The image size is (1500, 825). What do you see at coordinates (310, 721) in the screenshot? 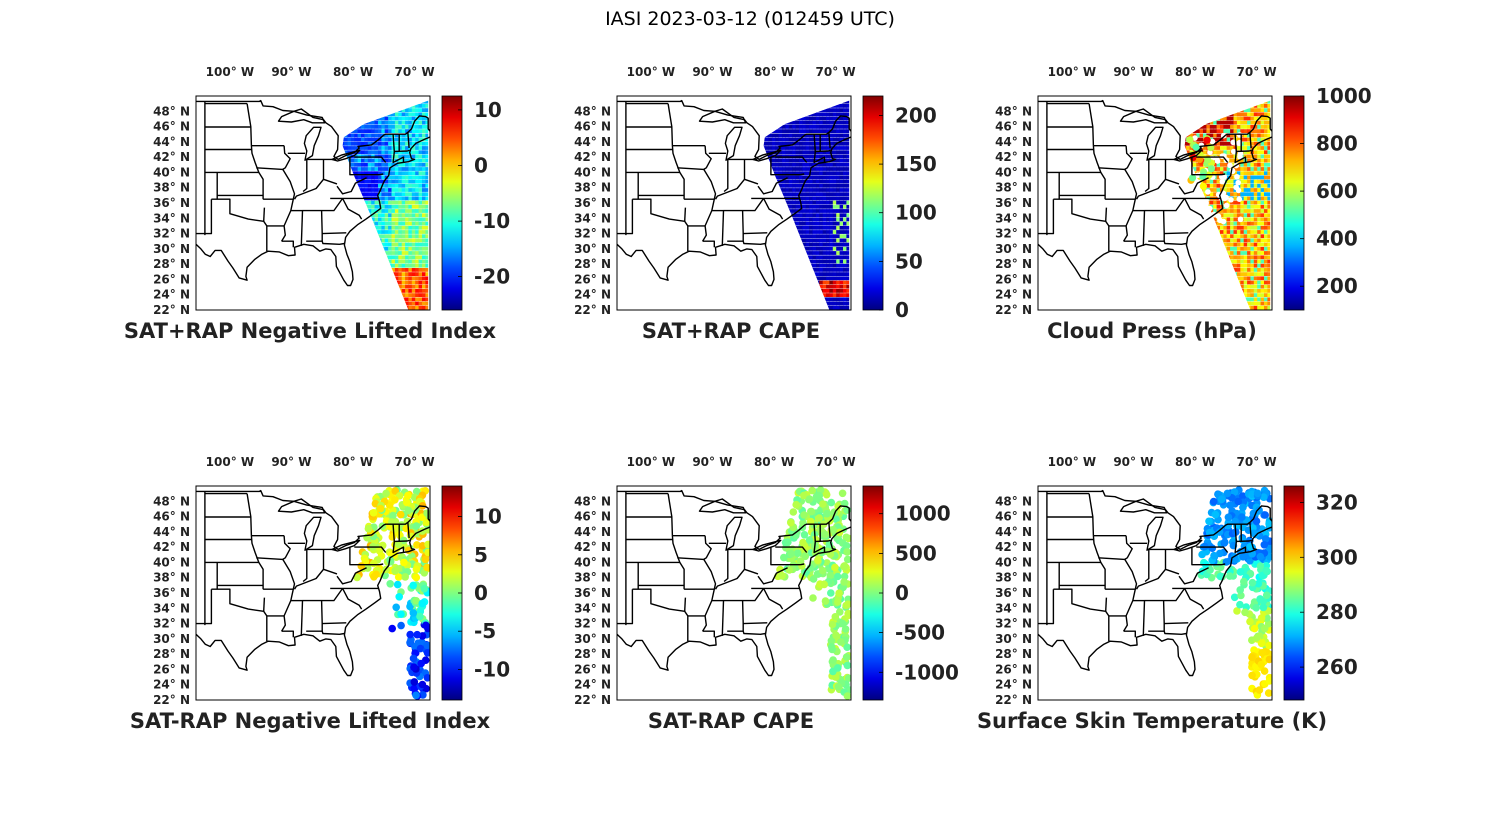
I see `panel-title: SAT-RAP Negative Lifted Index` at bounding box center [310, 721].